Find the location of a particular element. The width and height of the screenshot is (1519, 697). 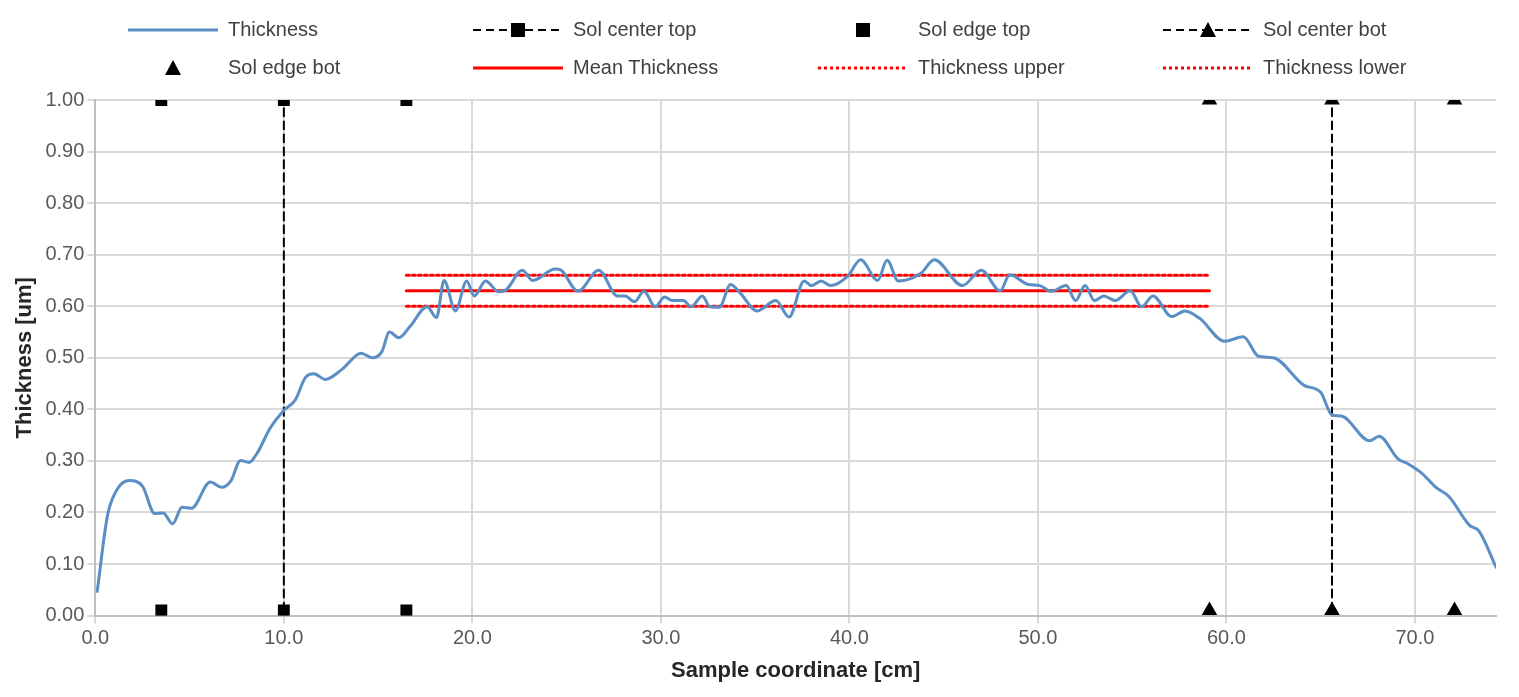

x-tick-label: 30.0 is located at coordinates (661, 637).